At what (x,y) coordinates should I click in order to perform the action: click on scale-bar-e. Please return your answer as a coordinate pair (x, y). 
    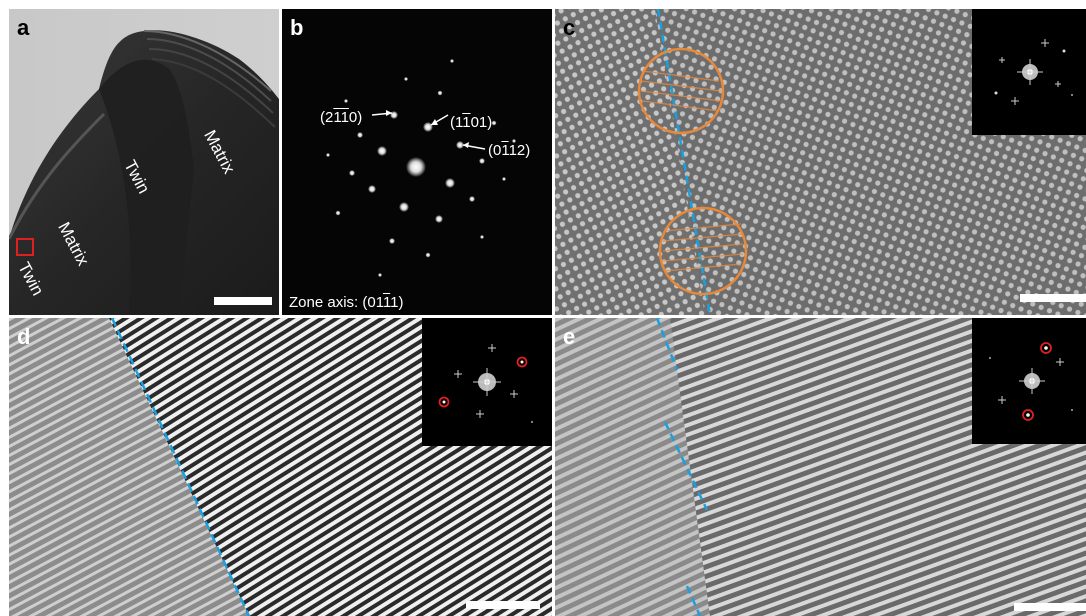
    Looking at the image, I should click on (1050, 607).